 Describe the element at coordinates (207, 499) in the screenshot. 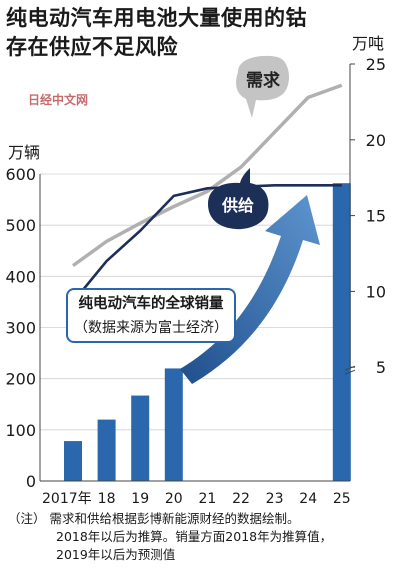

I see `x-tick-label: 21` at that location.